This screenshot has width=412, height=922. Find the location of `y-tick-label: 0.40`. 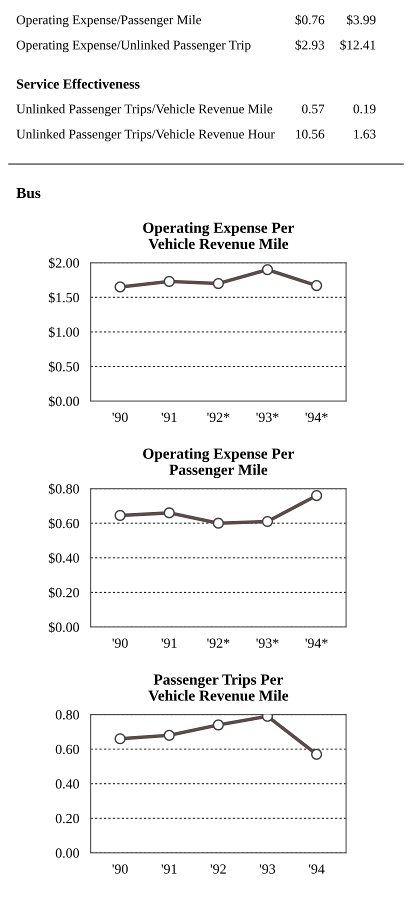

y-tick-label: 0.40 is located at coordinates (67, 784).